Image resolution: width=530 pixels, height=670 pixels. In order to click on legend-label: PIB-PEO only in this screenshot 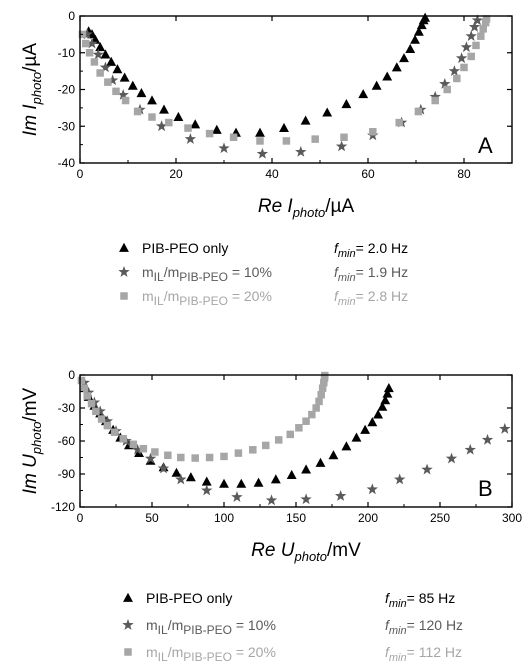, I will do `click(185, 248)`.